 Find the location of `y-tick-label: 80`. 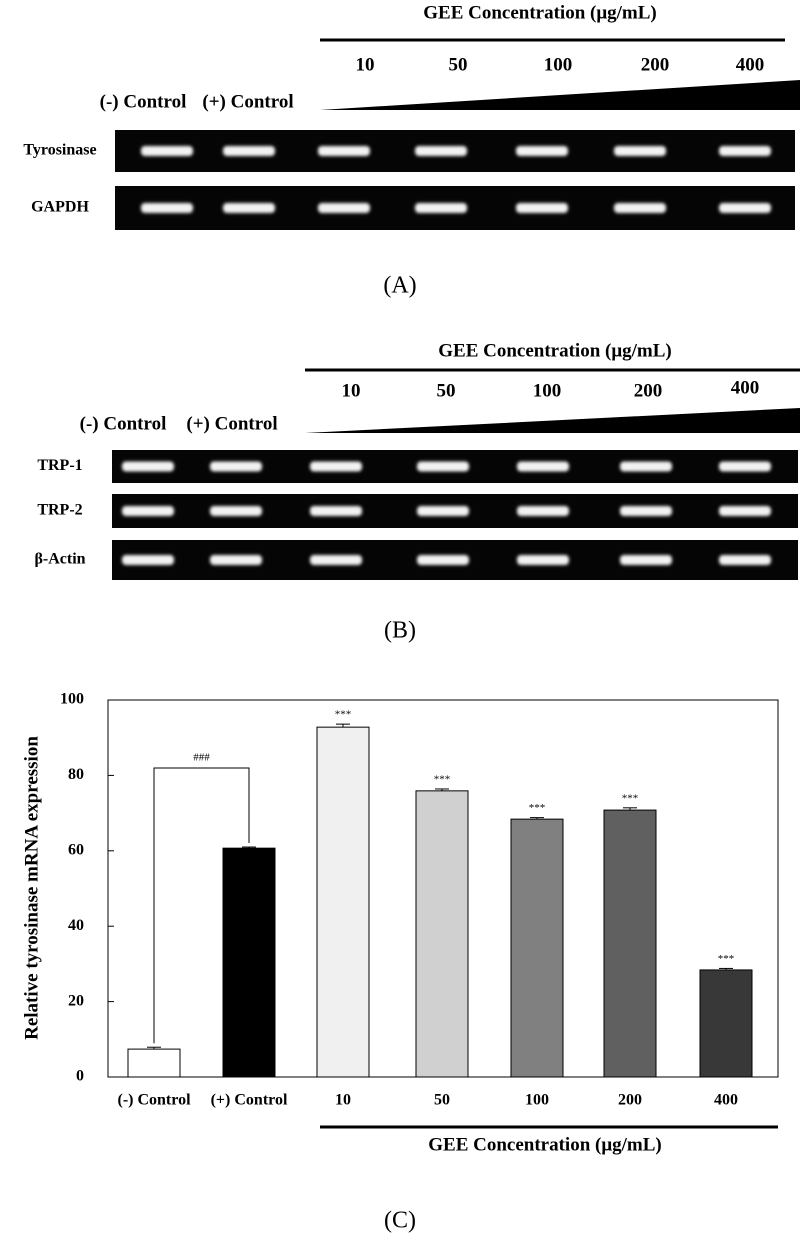

y-tick-label: 80 is located at coordinates (76, 774).